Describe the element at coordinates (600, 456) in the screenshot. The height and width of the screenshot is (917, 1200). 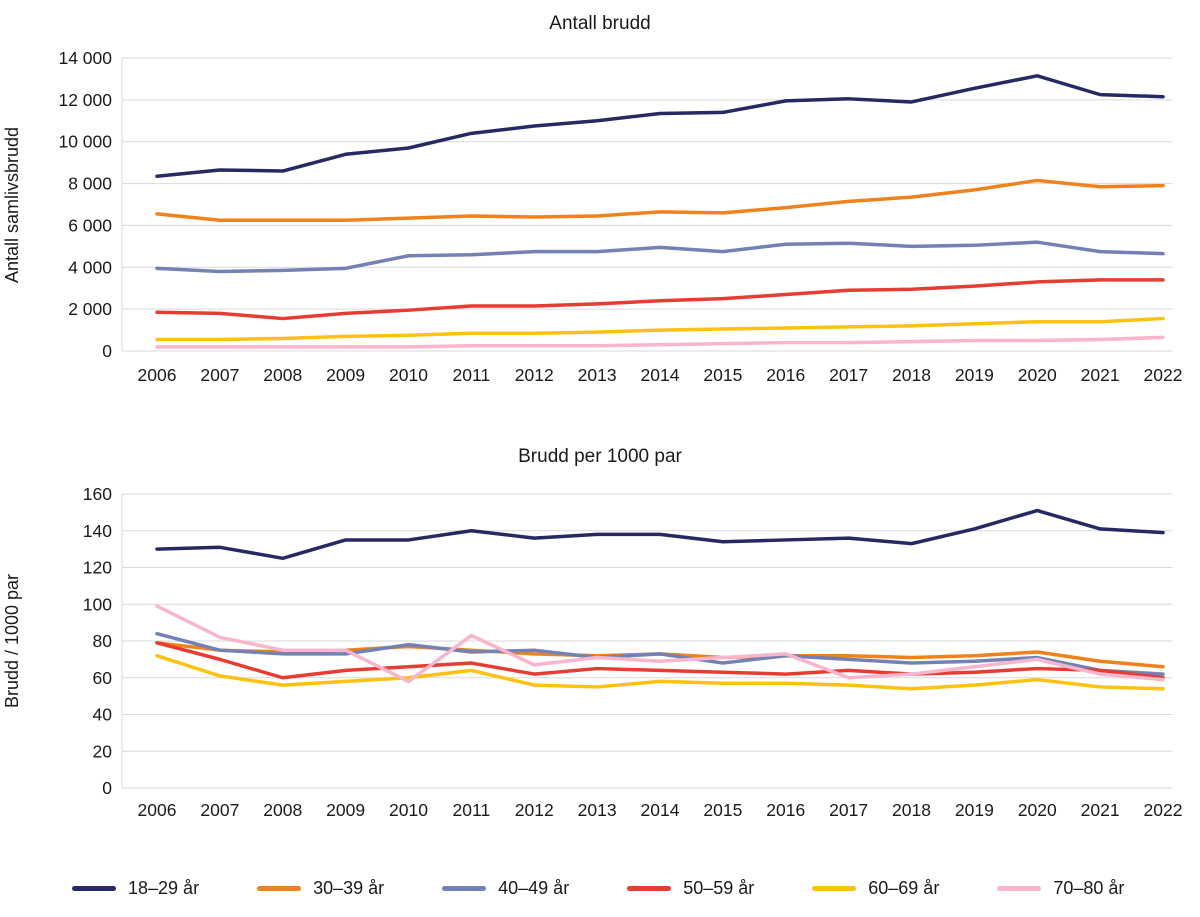
I see `chart2-title: Brudd per 1000 par` at that location.